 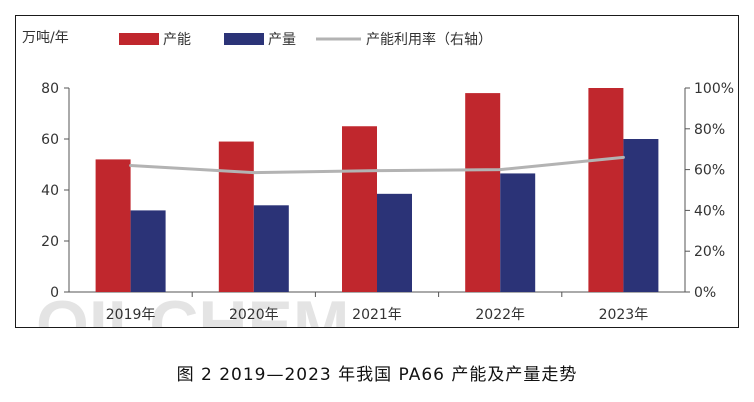 What do you see at coordinates (709, 191) in the screenshot?
I see `y-right-ticks: 0% 20% 40% 60% 80% 100%` at bounding box center [709, 191].